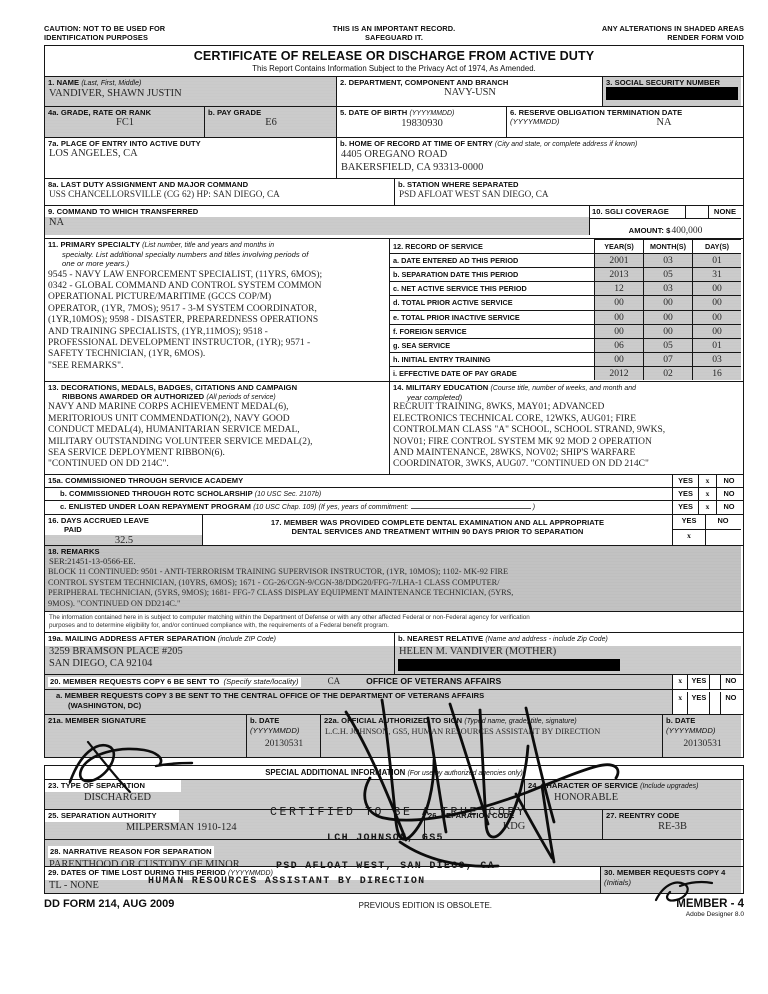  I want to click on block-22b-date: b. DATE (YYYYMMDD) 20130531, so click(702, 736).